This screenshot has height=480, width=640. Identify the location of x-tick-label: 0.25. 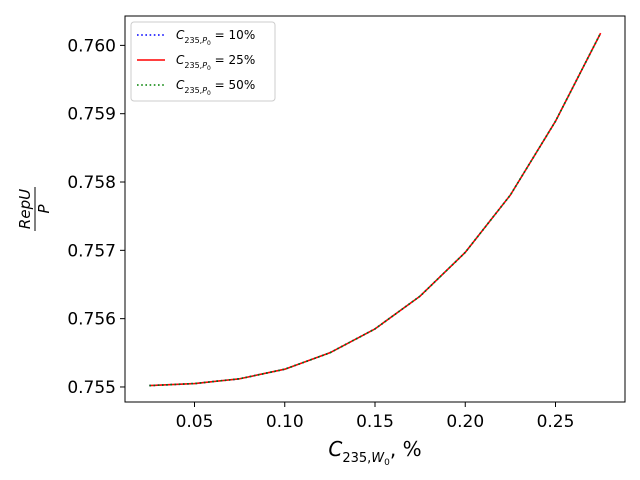
(556, 422).